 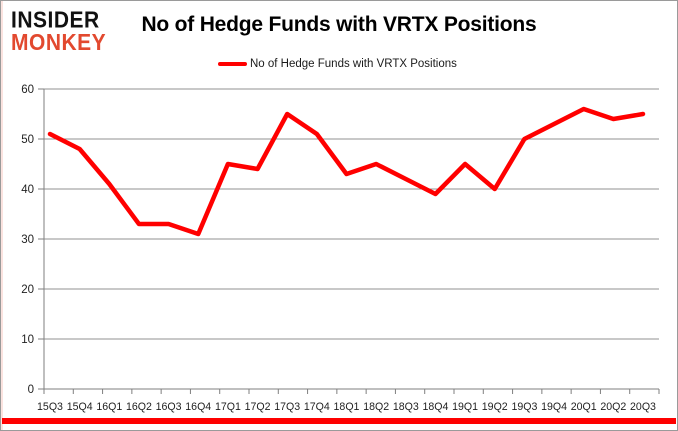 I want to click on legend-line-swatch-icon, so click(x=232, y=64).